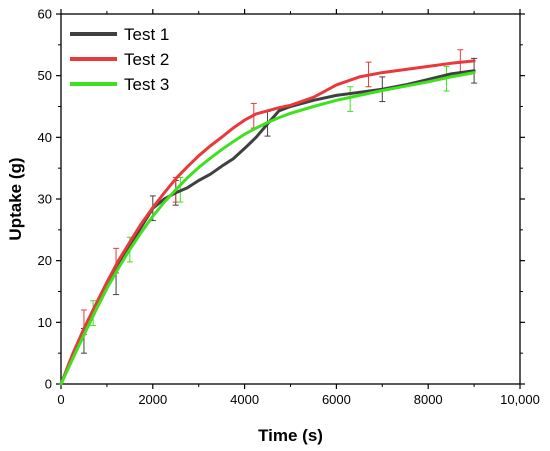  I want to click on y-tick-label: 40, so click(45, 137).